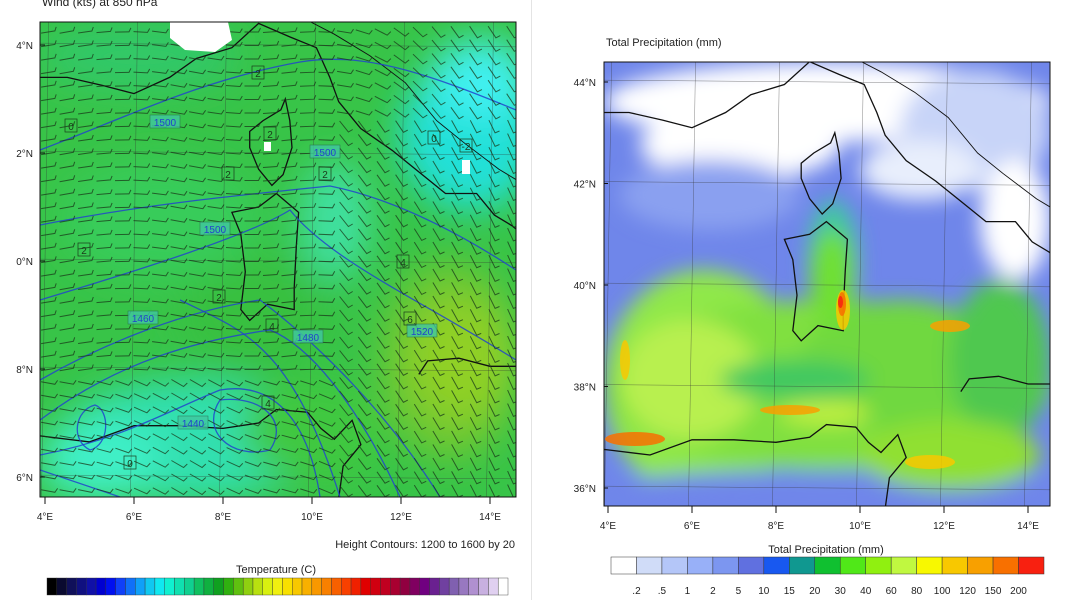 This screenshot has width=1066, height=600. Describe the element at coordinates (827, 576) in the screenshot. I see `precipitation-colorbar: .2 .5 1 2 5 10 15 20 30 40 60 80 100 120 150 200` at that location.